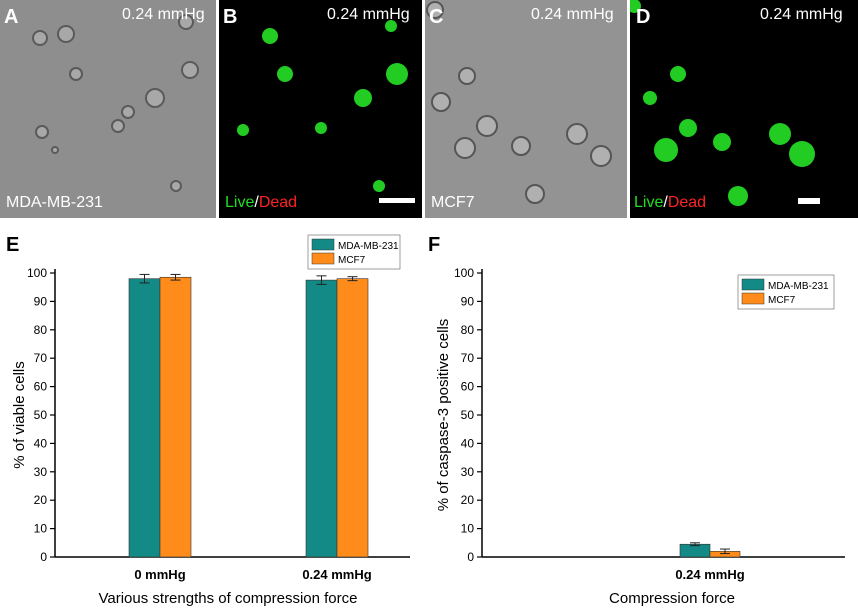 The image size is (858, 612). What do you see at coordinates (19, 415) in the screenshot?
I see `y-axis-label: % of viable cells` at bounding box center [19, 415].